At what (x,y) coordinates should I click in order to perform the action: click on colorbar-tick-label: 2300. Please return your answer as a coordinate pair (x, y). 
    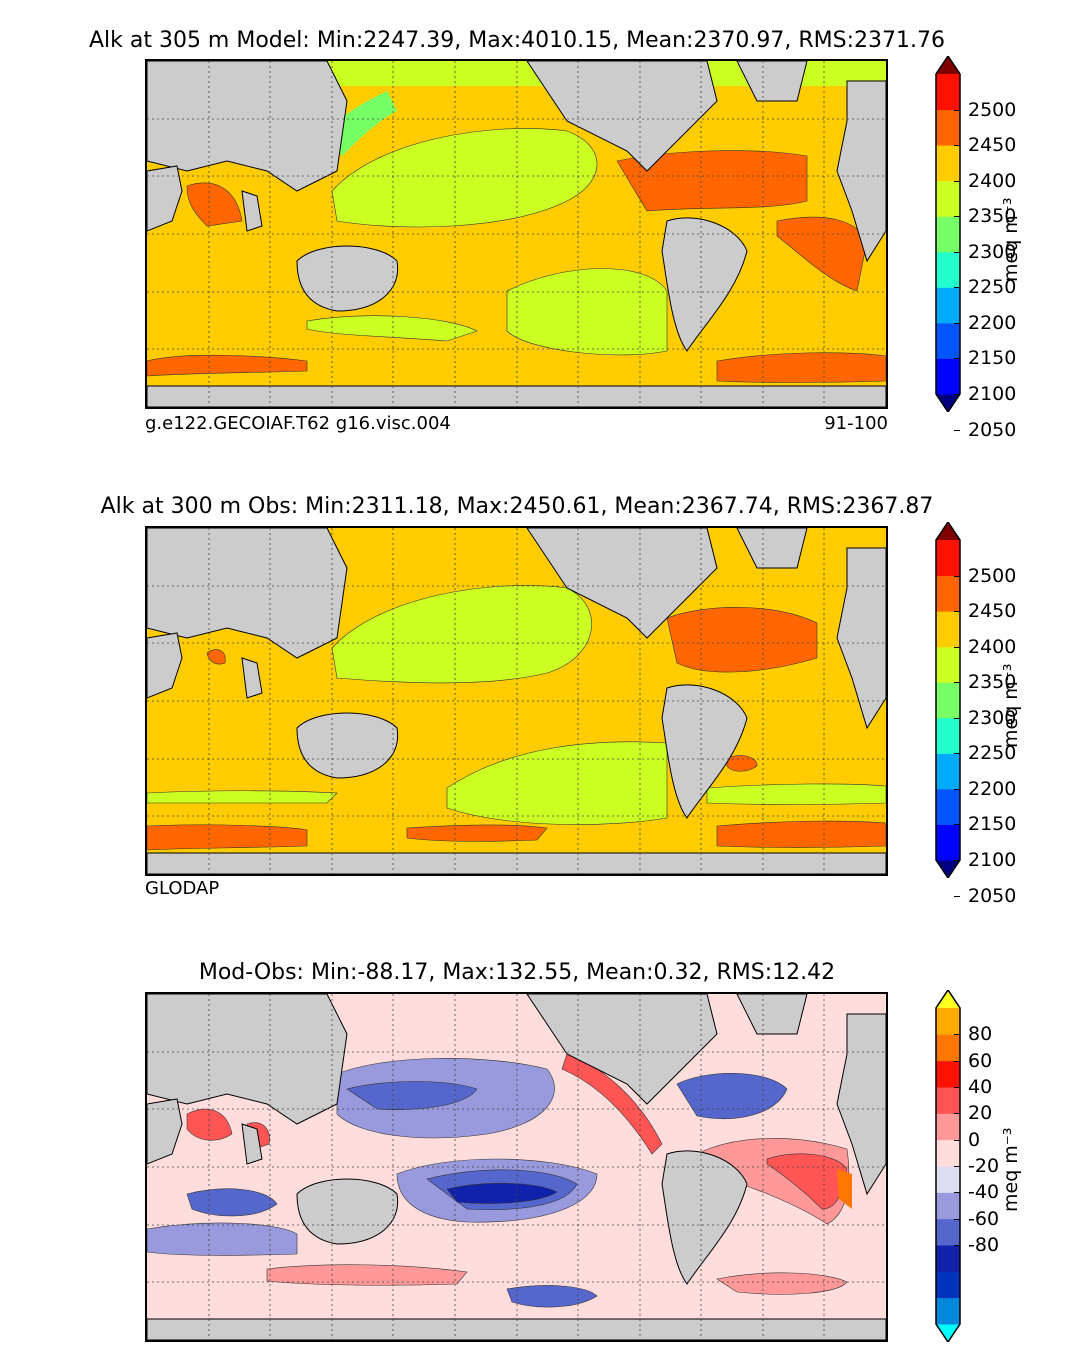
    Looking at the image, I should click on (992, 717).